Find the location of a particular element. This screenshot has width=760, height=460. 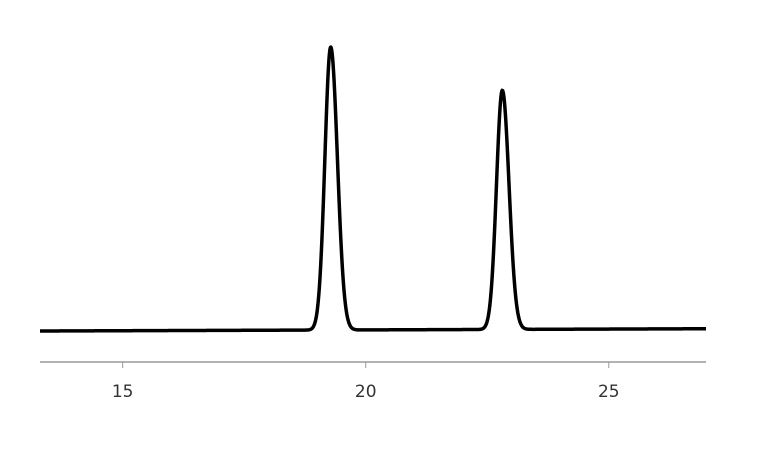

x-tick-label: 25 is located at coordinates (609, 392).